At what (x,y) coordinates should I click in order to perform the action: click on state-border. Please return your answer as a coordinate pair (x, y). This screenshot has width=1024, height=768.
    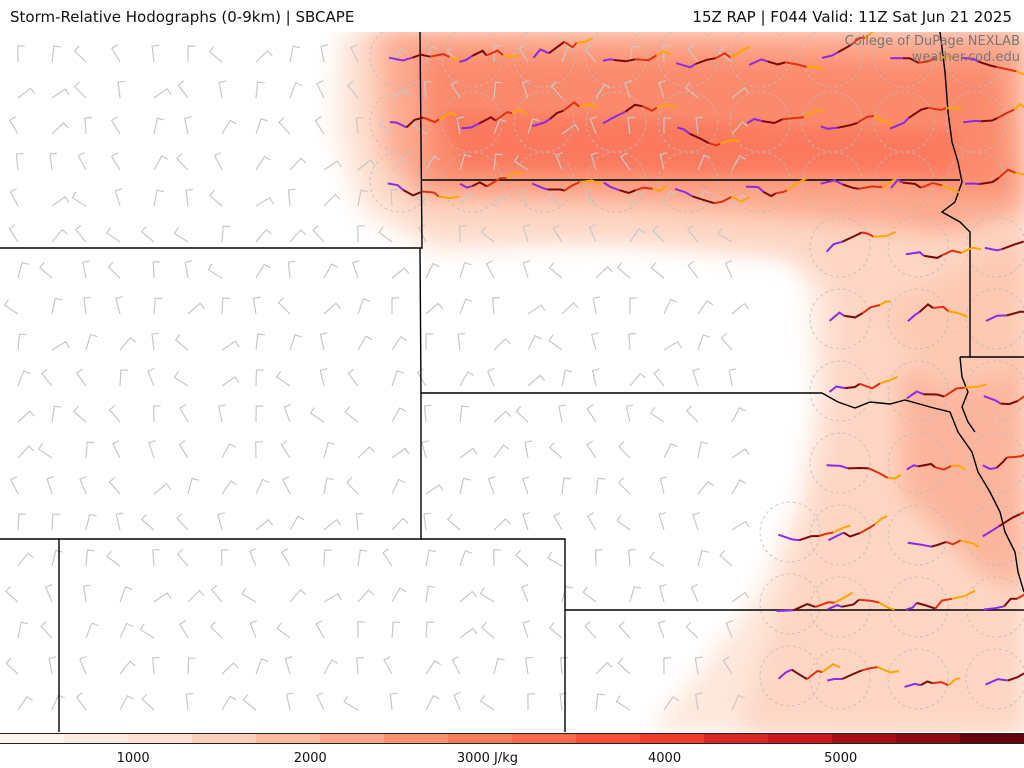
    Looking at the image, I should click on (211, 140).